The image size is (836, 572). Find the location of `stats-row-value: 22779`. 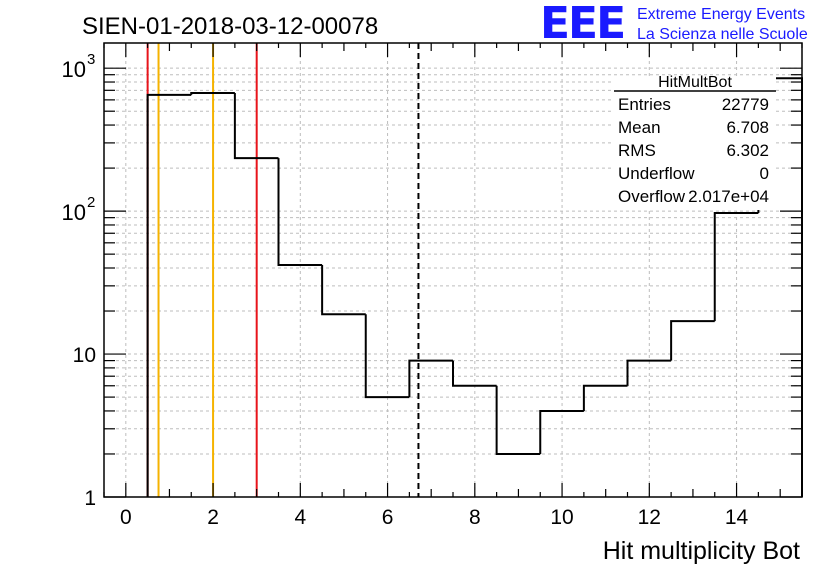

stats-row-value: 22779 is located at coordinates (745, 104).